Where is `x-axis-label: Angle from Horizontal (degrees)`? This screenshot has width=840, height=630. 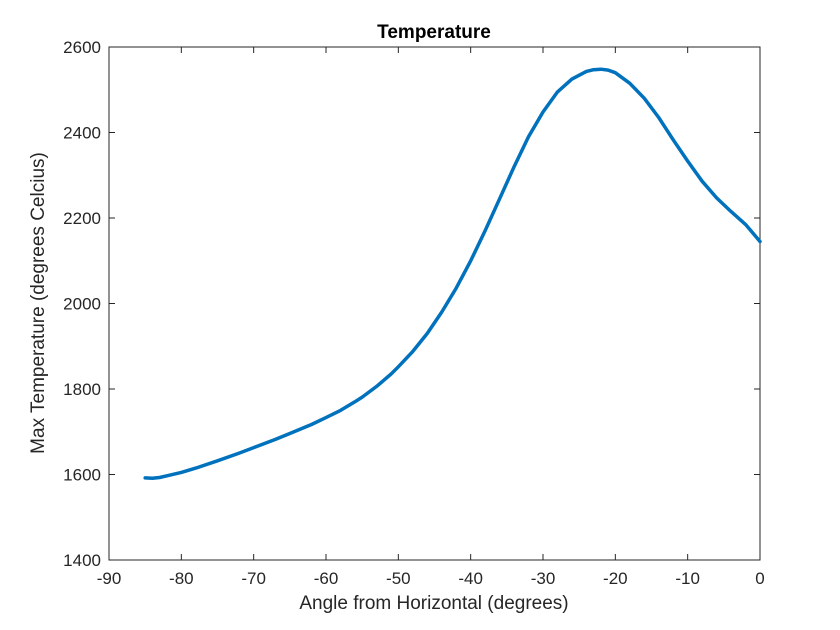
x-axis-label: Angle from Horizontal (degrees) is located at coordinates (433, 603).